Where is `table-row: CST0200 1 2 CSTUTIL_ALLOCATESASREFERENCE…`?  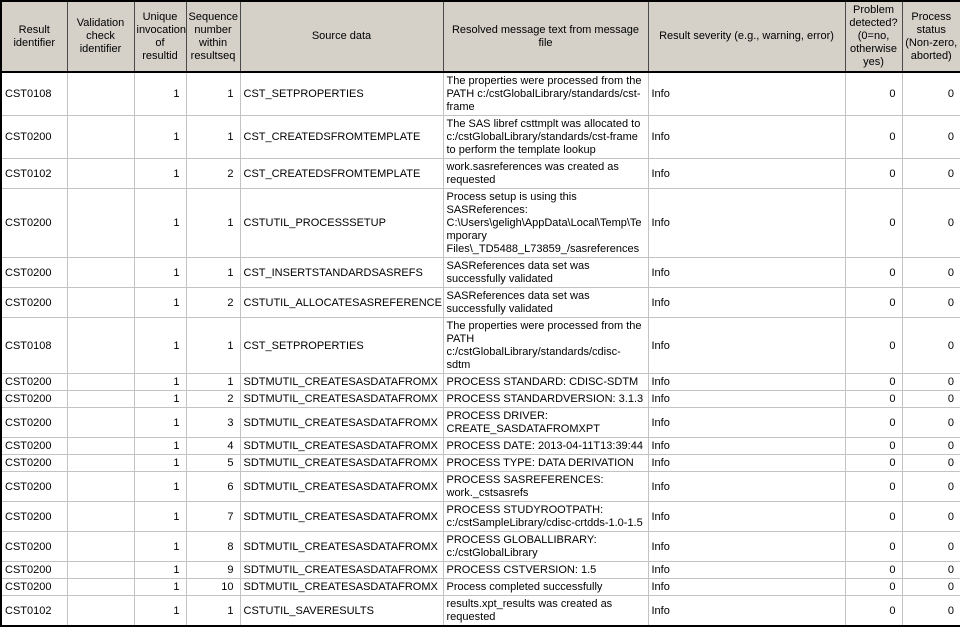
table-row: CST0200 1 2 CSTUTIL_ALLOCATESASREFERENCE… is located at coordinates (481, 302).